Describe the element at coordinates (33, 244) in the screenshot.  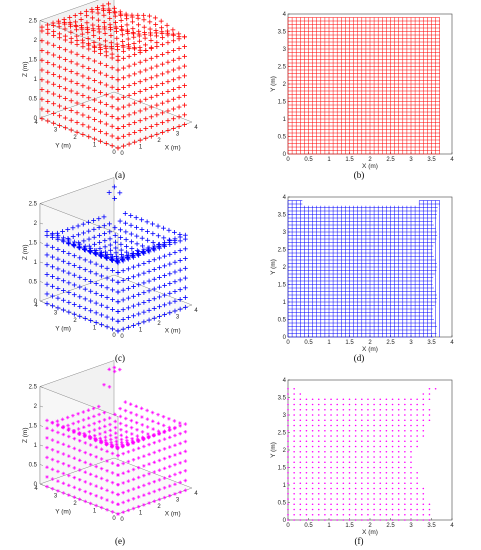
I see `z-tick-label: 1.5` at that location.